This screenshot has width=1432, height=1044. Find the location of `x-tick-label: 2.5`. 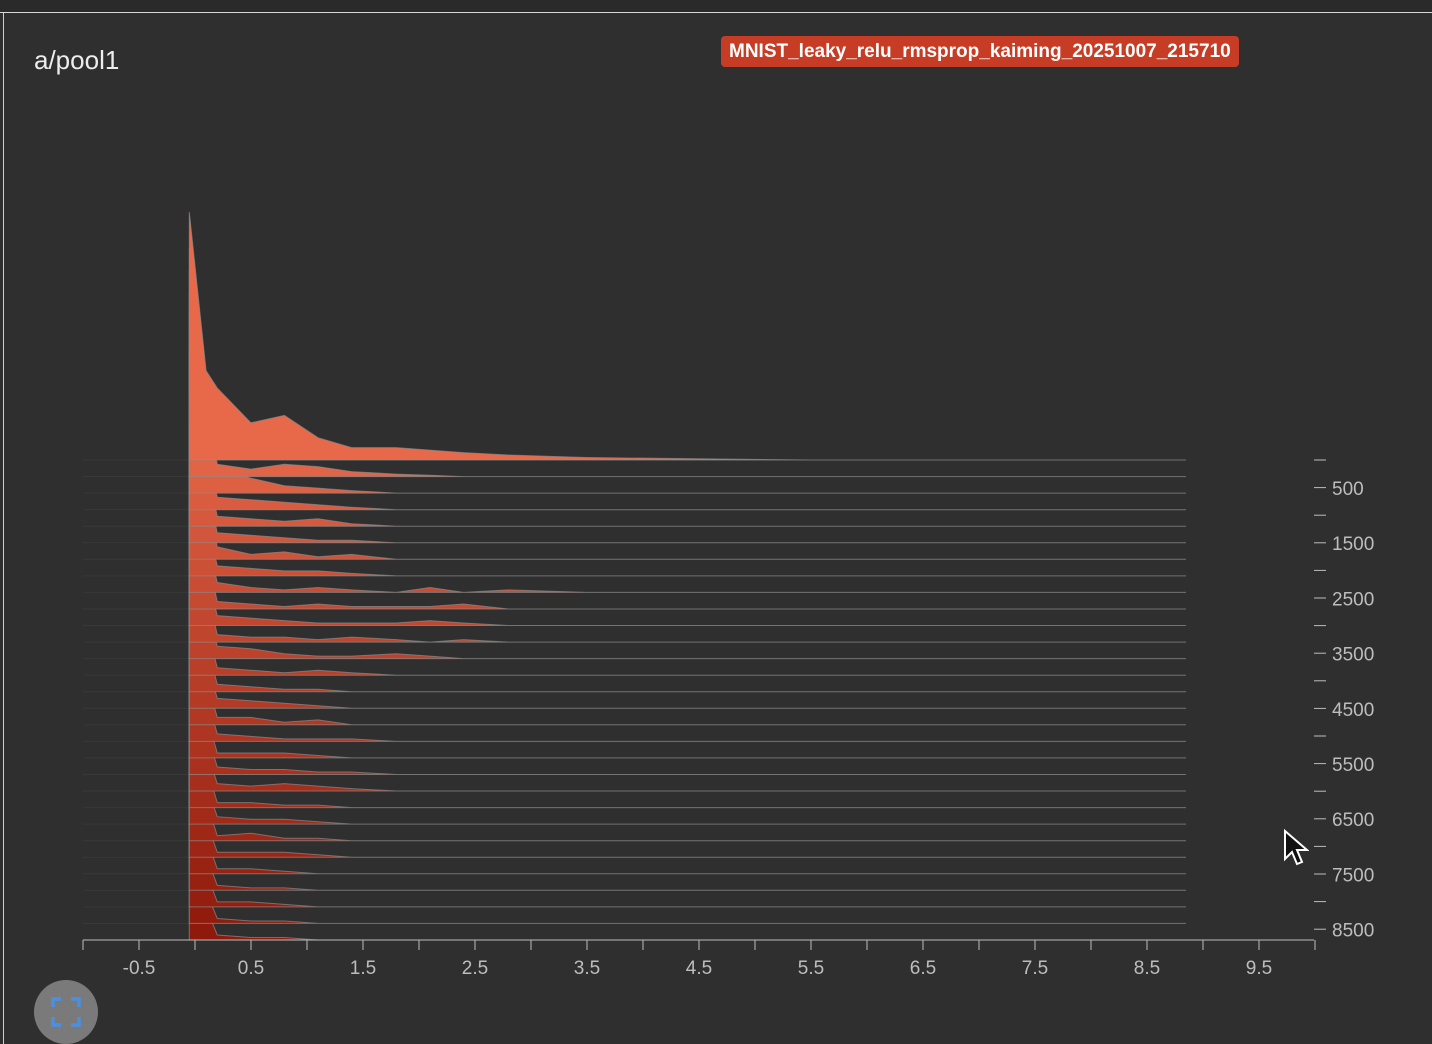

x-tick-label: 2.5 is located at coordinates (475, 968).